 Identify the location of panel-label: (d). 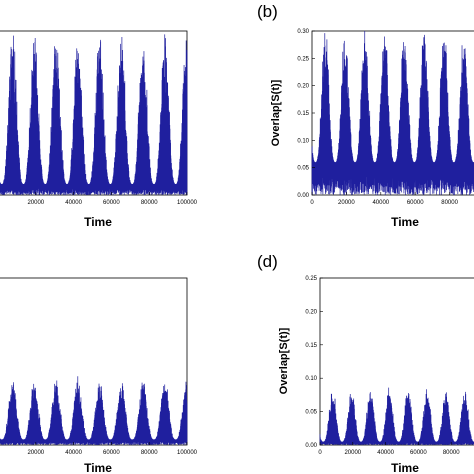
(267, 261).